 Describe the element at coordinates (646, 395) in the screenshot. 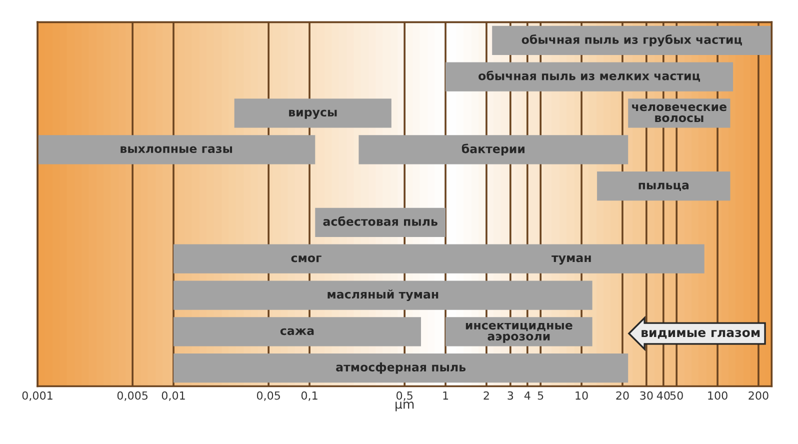

I see `x-tick-label: 30` at that location.